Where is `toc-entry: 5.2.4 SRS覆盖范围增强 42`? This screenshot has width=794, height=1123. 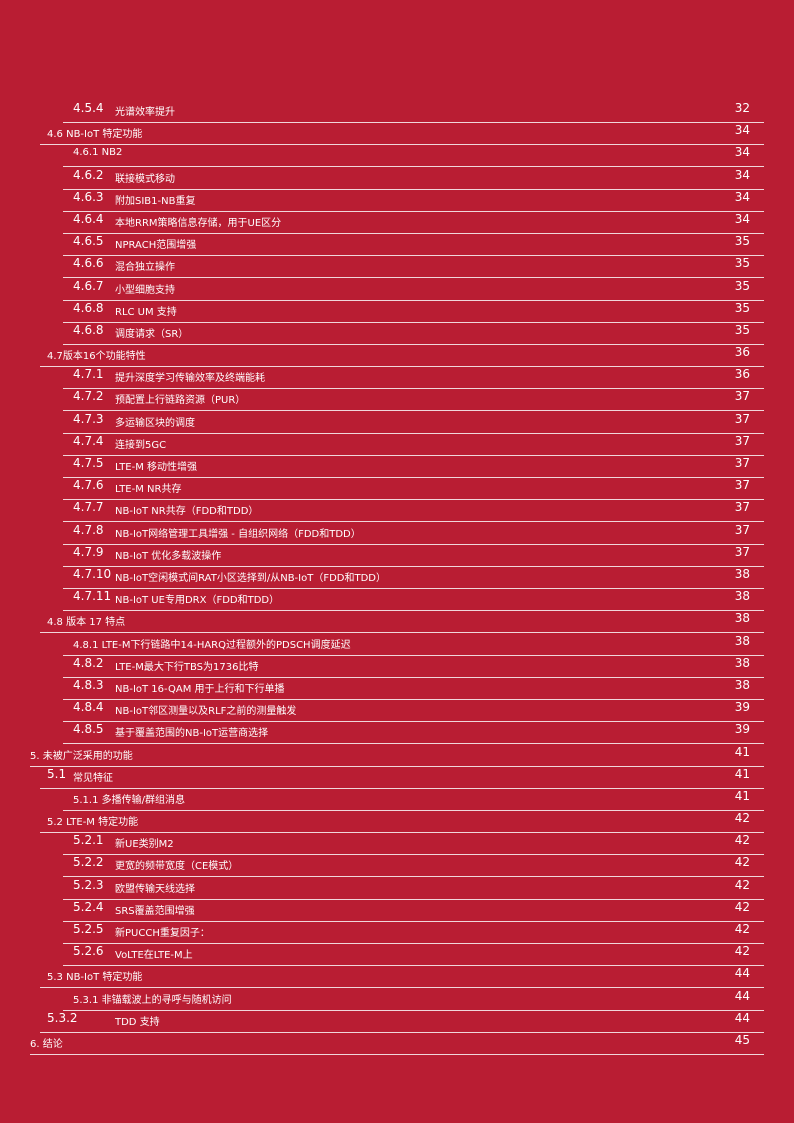
toc-entry: 5.2.4 SRS覆盖范围增强 42 is located at coordinates (413, 910).